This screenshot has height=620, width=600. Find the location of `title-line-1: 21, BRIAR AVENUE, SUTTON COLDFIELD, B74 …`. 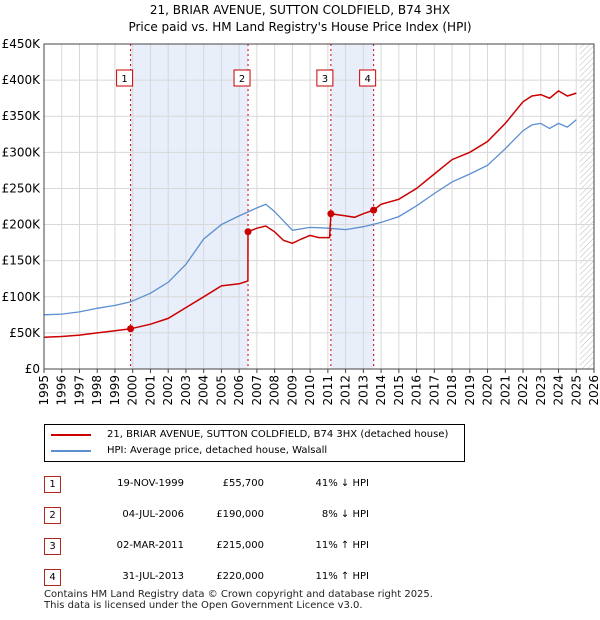

title-line-1: 21, BRIAR AVENUE, SUTTON COLDFIELD, B74 … is located at coordinates (300, 10).